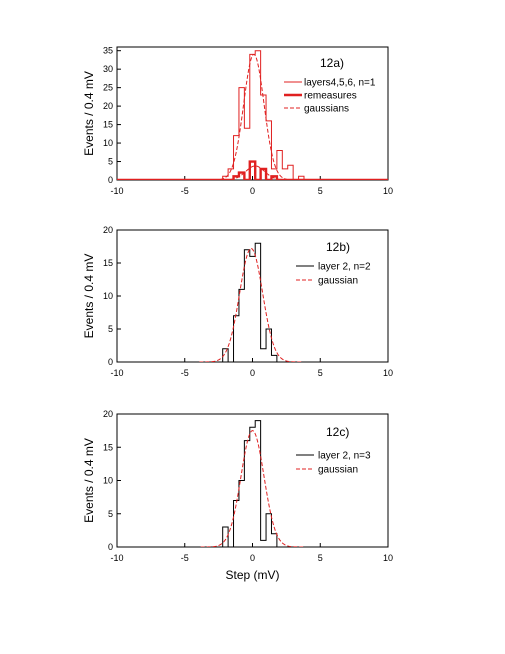  Describe the element at coordinates (108, 69) in the screenshot. I see `y-tick-label: 30` at that location.